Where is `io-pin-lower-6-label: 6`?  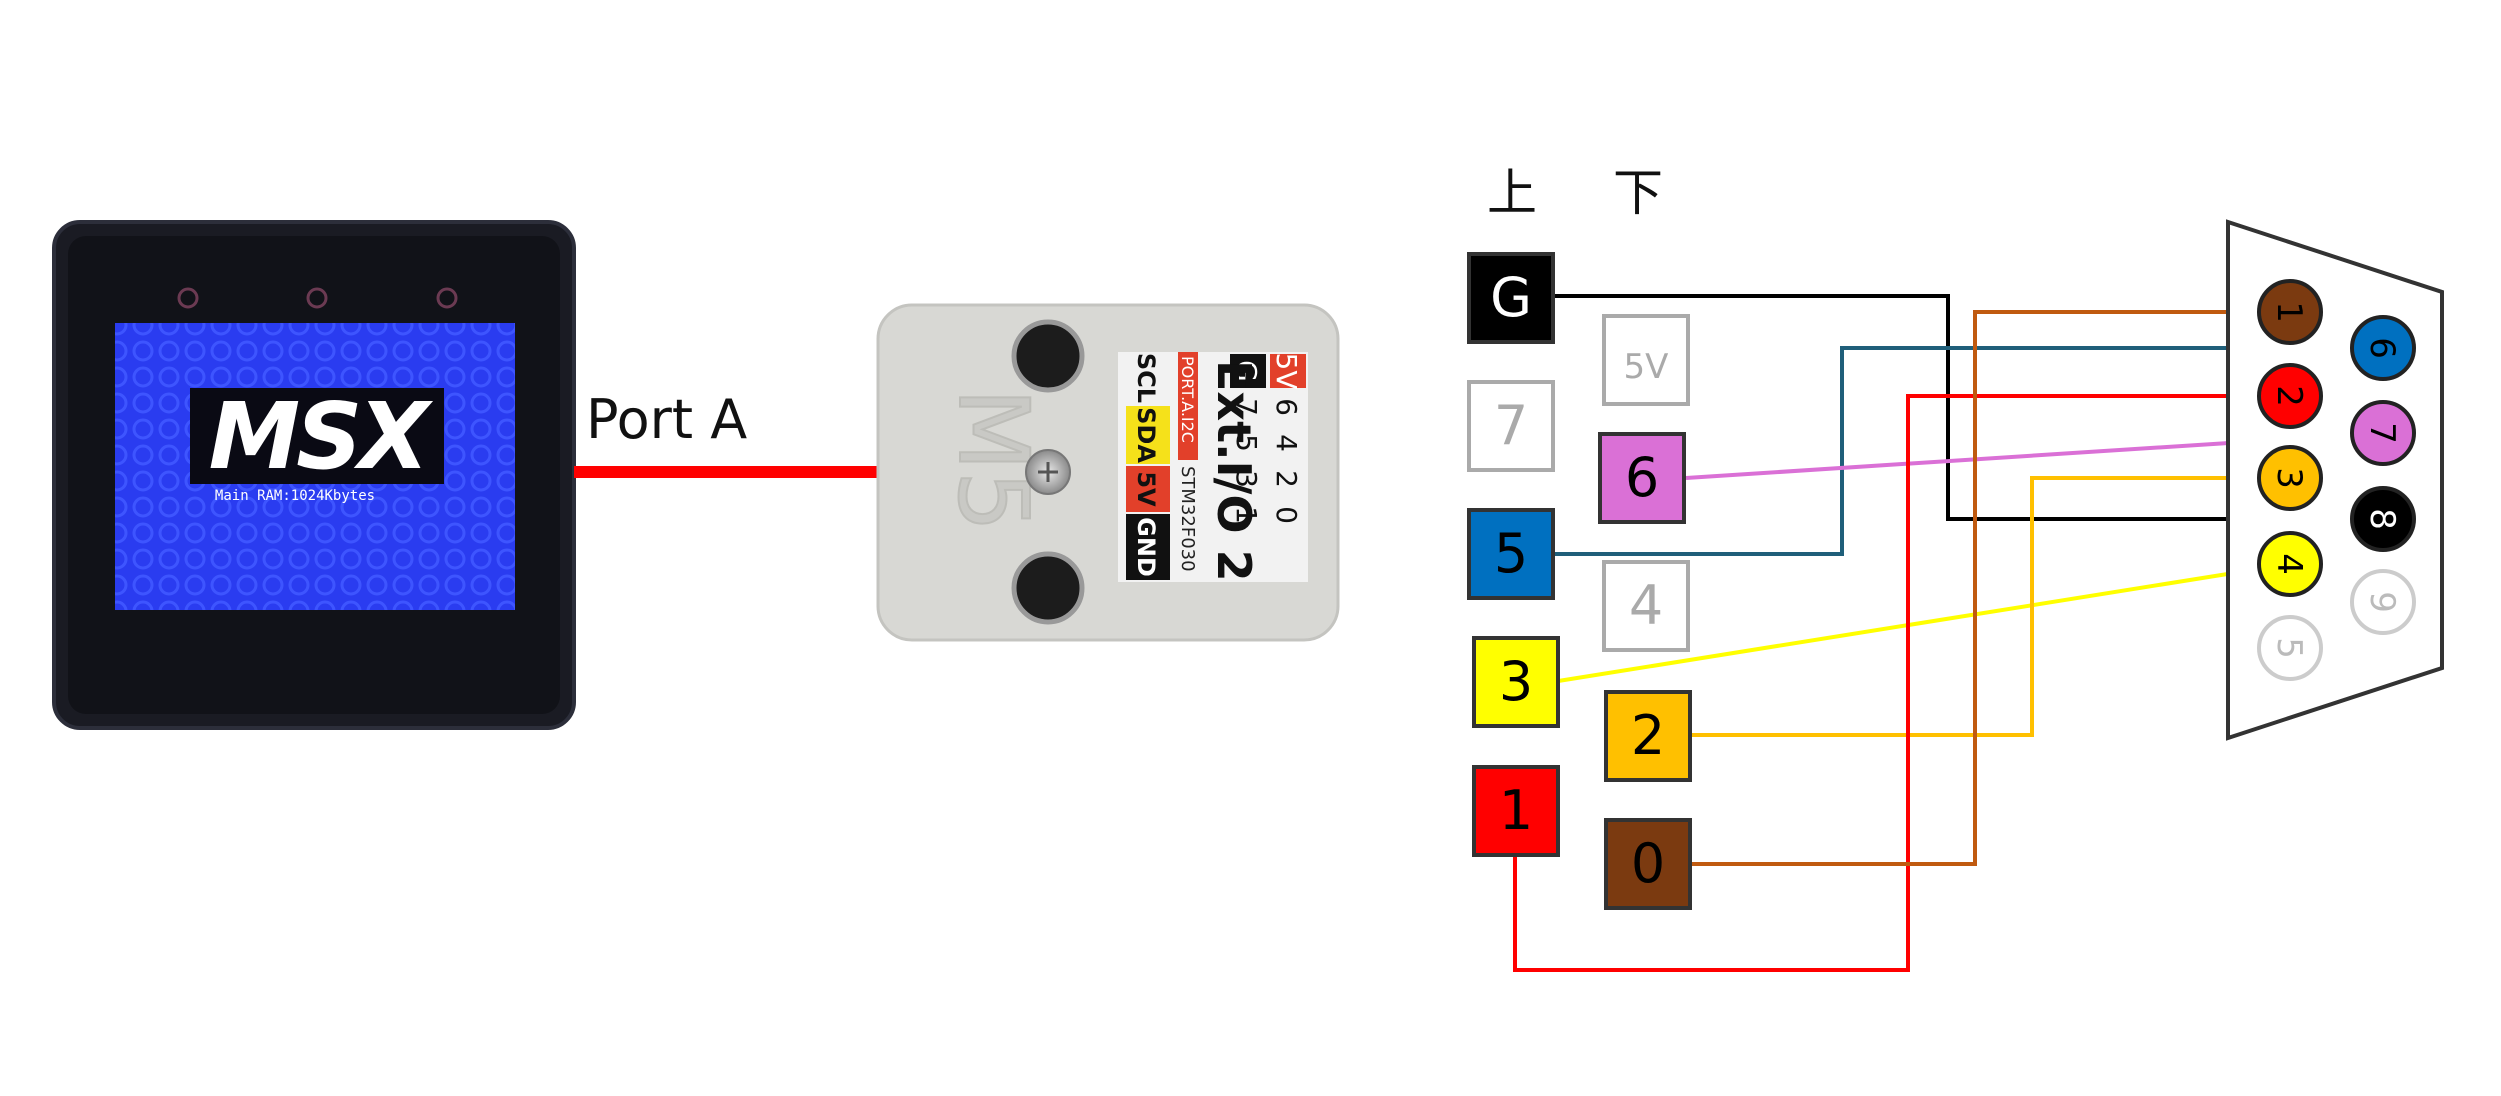 io-pin-lower-6-label: 6 is located at coordinates (1642, 477).